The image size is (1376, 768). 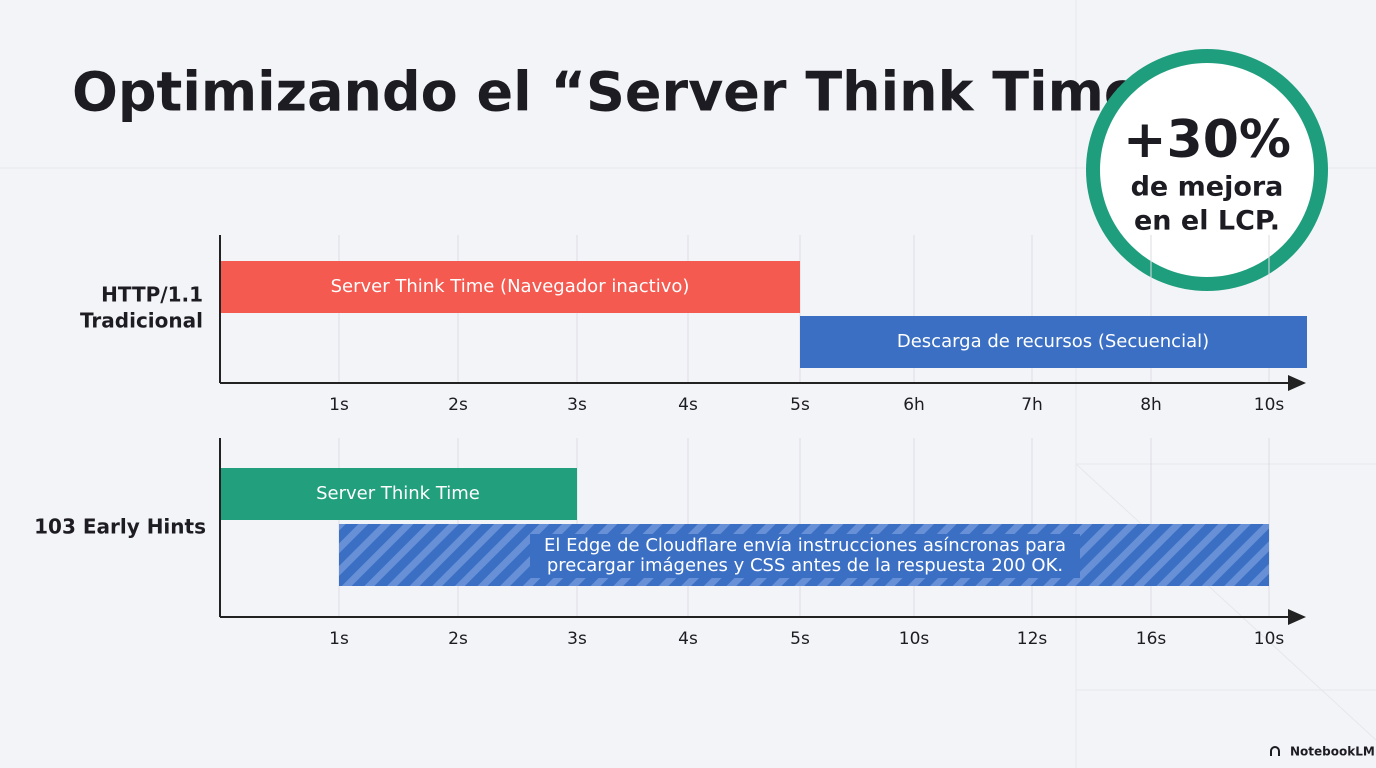 What do you see at coordinates (1207, 140) in the screenshot?
I see `badge-value: +30%` at bounding box center [1207, 140].